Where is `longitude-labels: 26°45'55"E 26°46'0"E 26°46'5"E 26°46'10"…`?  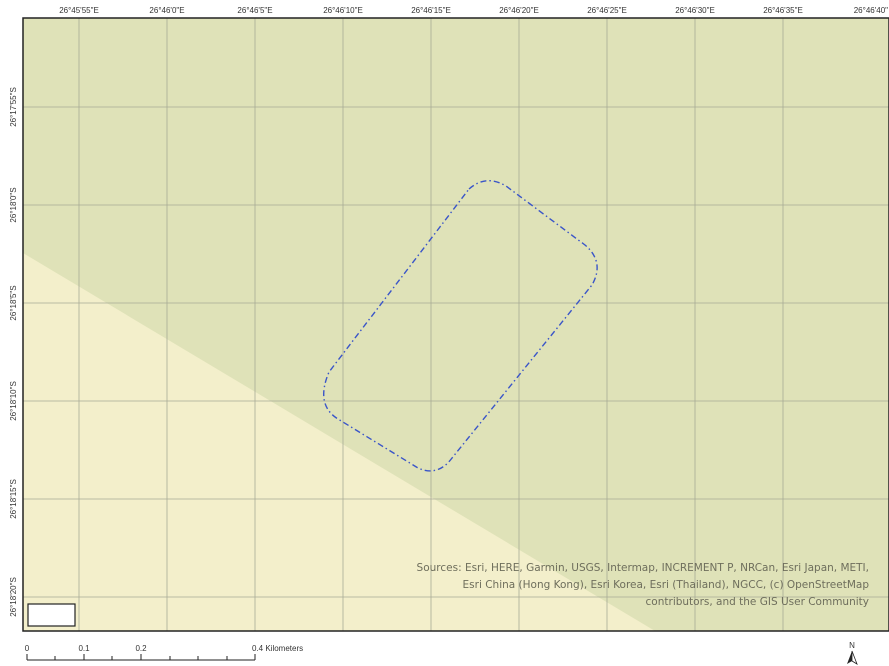 longitude-labels: 26°45'55"E 26°46'0"E 26°46'5"E 26°46'10"… is located at coordinates (473, 10).